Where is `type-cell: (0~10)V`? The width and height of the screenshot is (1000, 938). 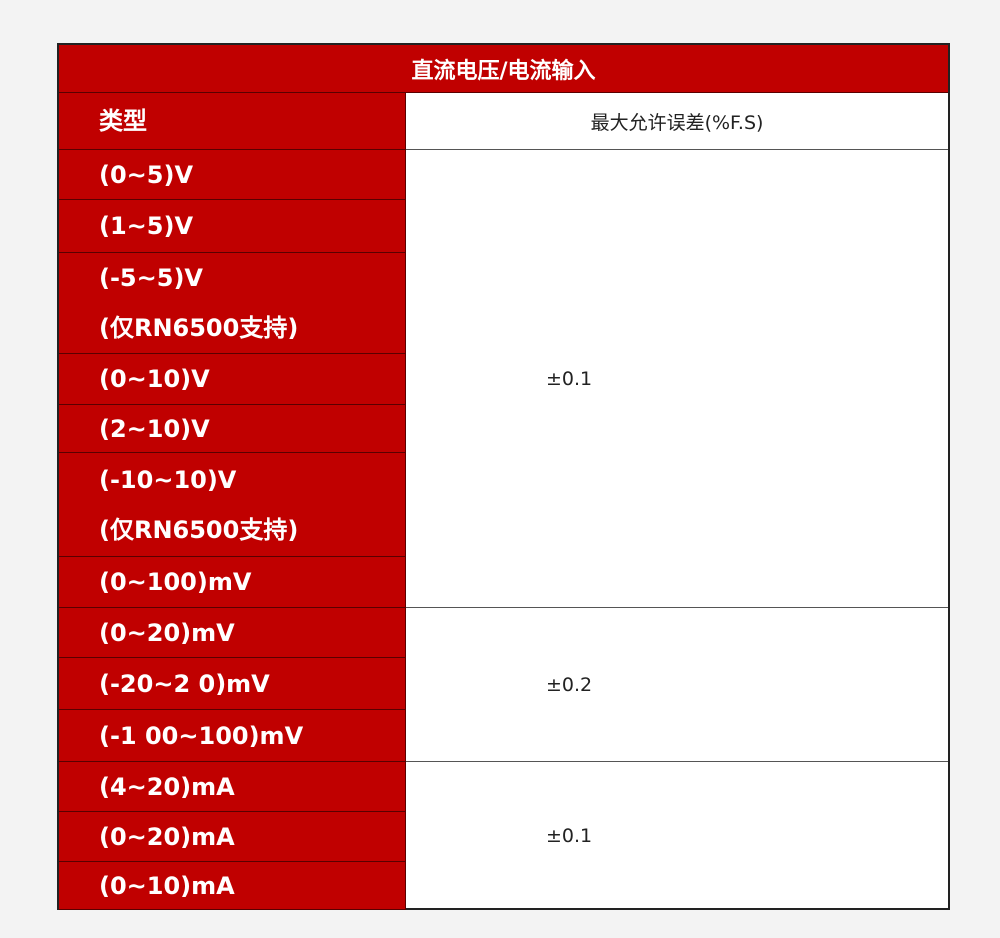
type-cell: (0~10)V is located at coordinates (232, 379).